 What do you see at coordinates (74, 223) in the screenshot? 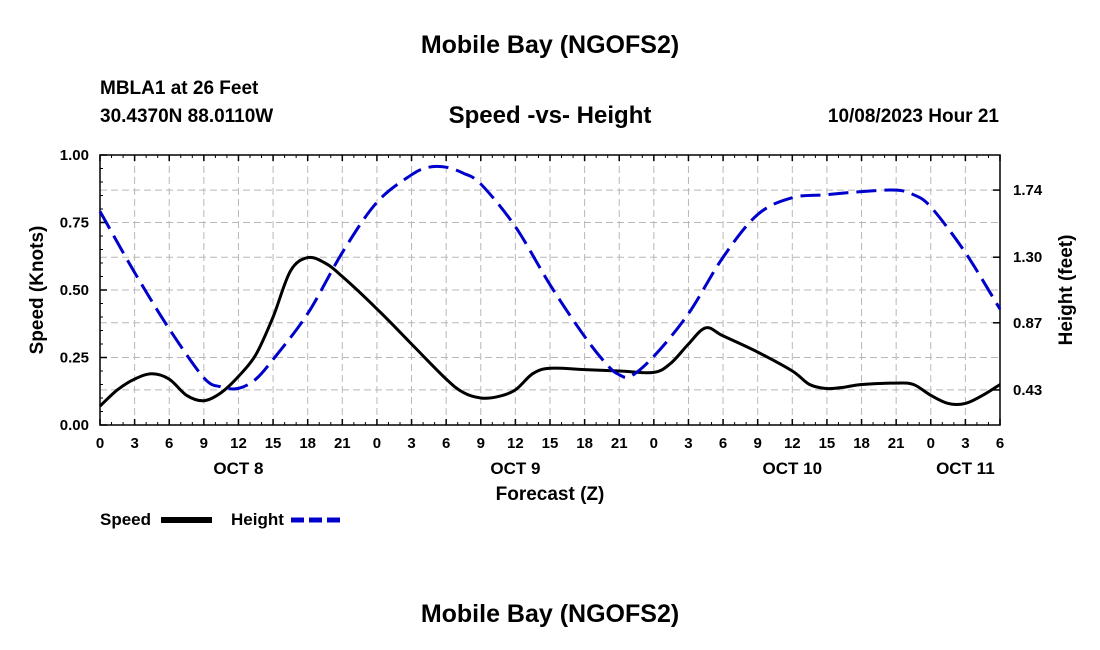
I see `y-tick-label: 0.75` at bounding box center [74, 223].